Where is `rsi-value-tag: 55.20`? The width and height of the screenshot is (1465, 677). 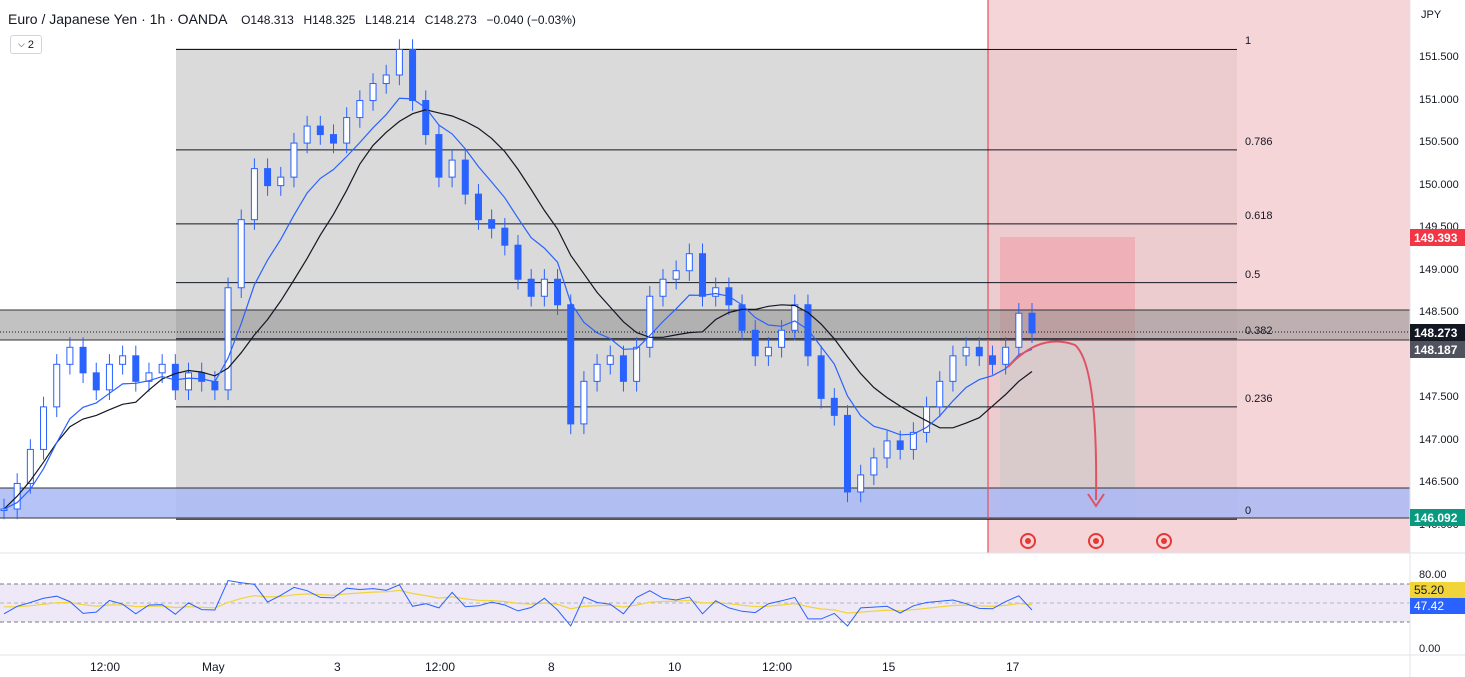 rsi-value-tag: 55.20 is located at coordinates (1437, 590).